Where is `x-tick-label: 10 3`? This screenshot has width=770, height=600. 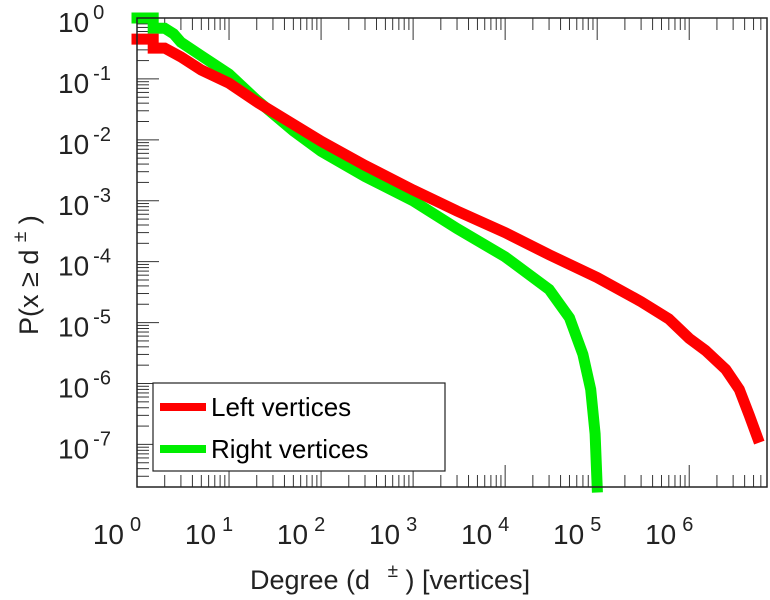 x-tick-label: 10 3 is located at coordinates (393, 532).